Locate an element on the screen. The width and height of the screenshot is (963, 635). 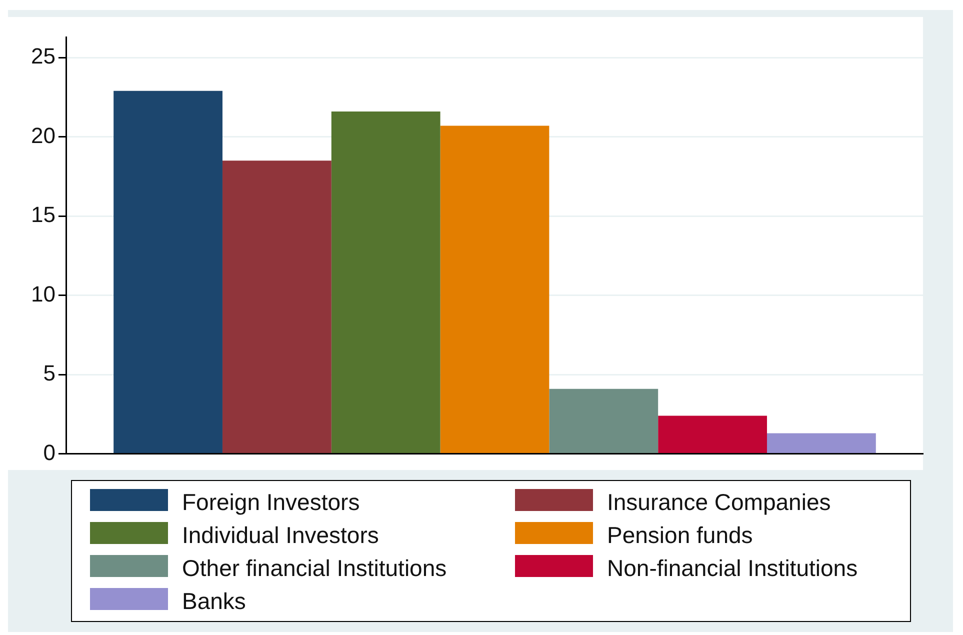
legend-label: Foreign Investors is located at coordinates (271, 502).